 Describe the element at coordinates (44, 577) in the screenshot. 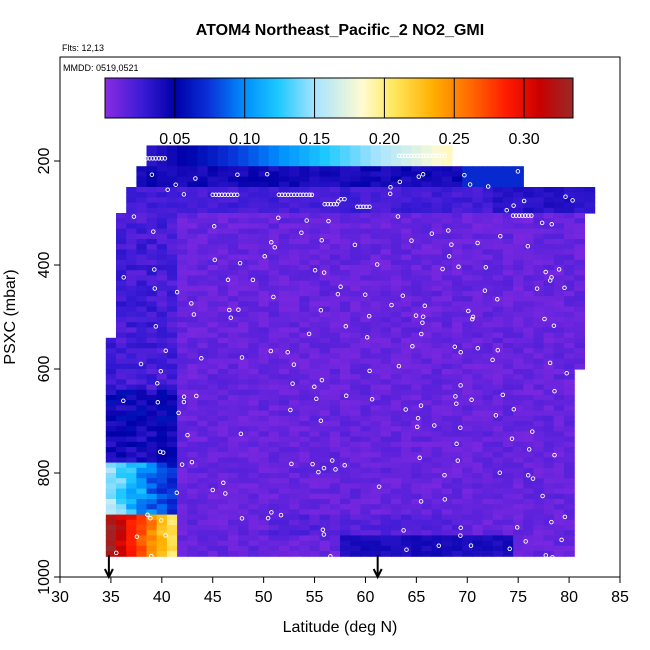

I see `y-tick-label: 1000` at that location.